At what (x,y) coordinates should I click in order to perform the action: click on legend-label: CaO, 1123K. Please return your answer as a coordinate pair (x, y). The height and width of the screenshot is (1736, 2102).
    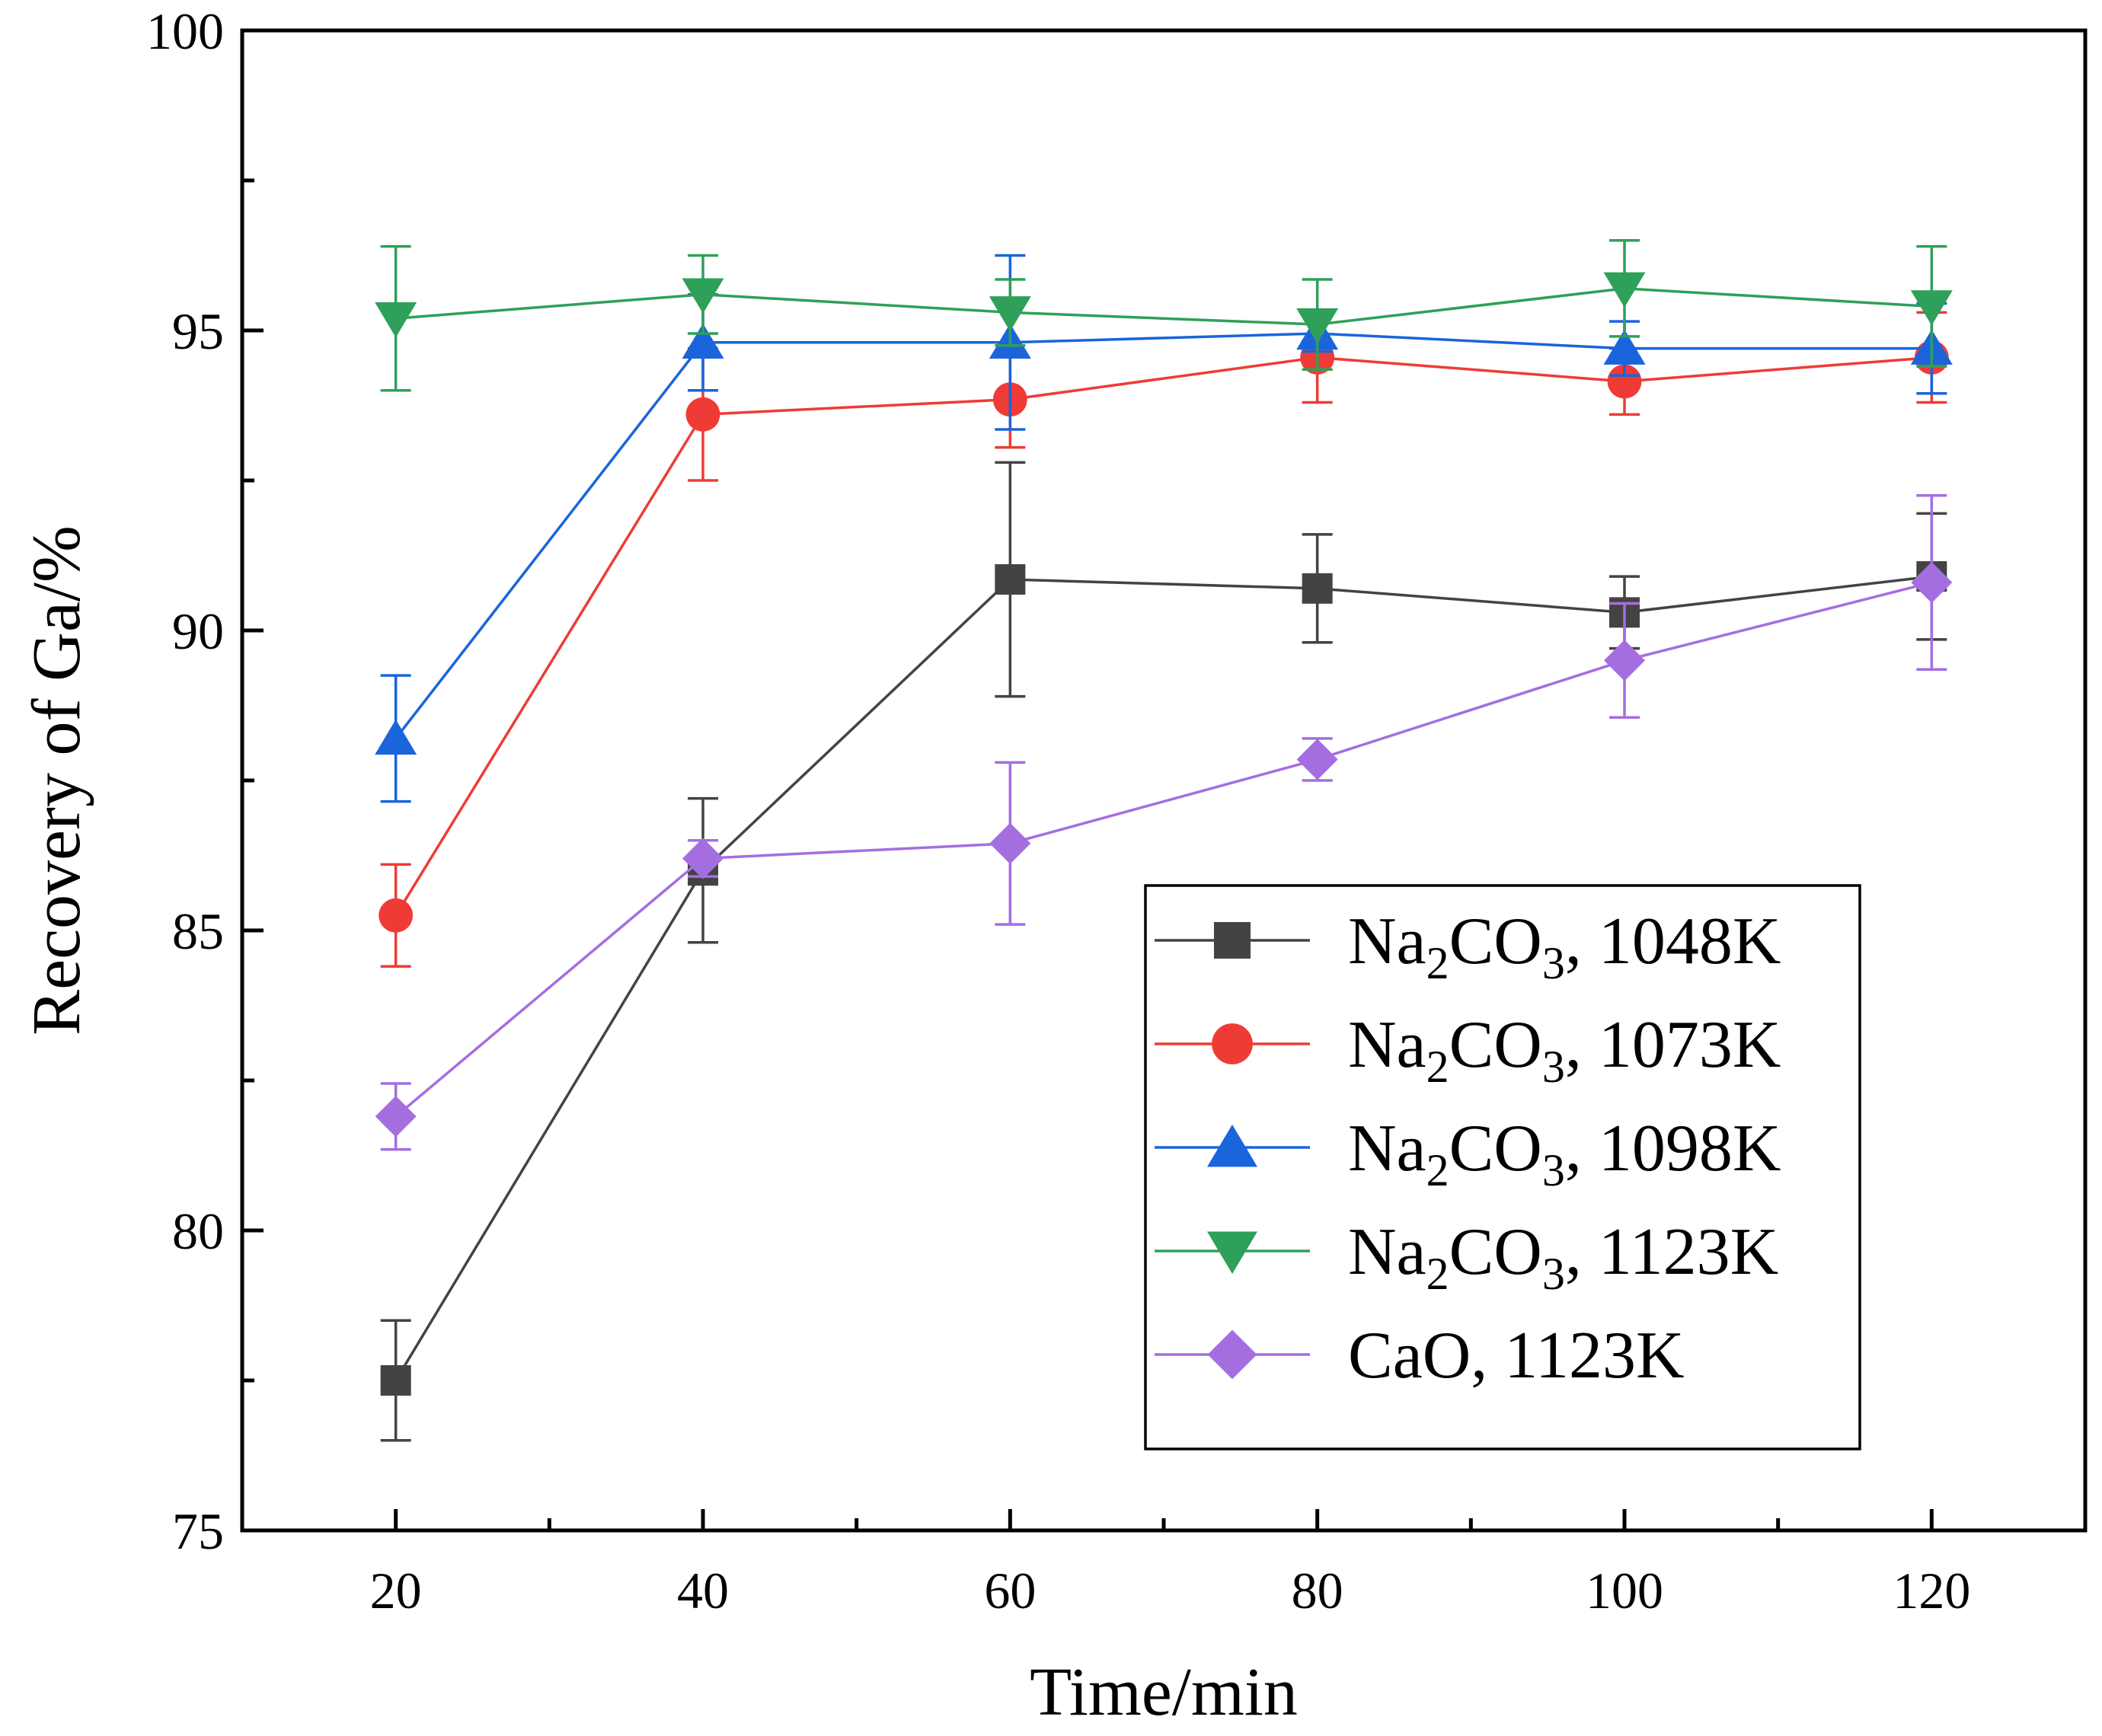
    Looking at the image, I should click on (1516, 1356).